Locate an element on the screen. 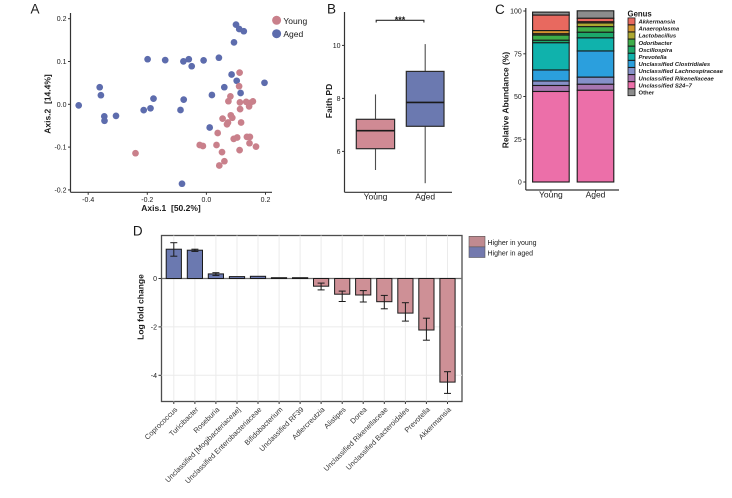 This screenshot has width=732, height=498. svg-text: Genus is located at coordinates (640, 14).